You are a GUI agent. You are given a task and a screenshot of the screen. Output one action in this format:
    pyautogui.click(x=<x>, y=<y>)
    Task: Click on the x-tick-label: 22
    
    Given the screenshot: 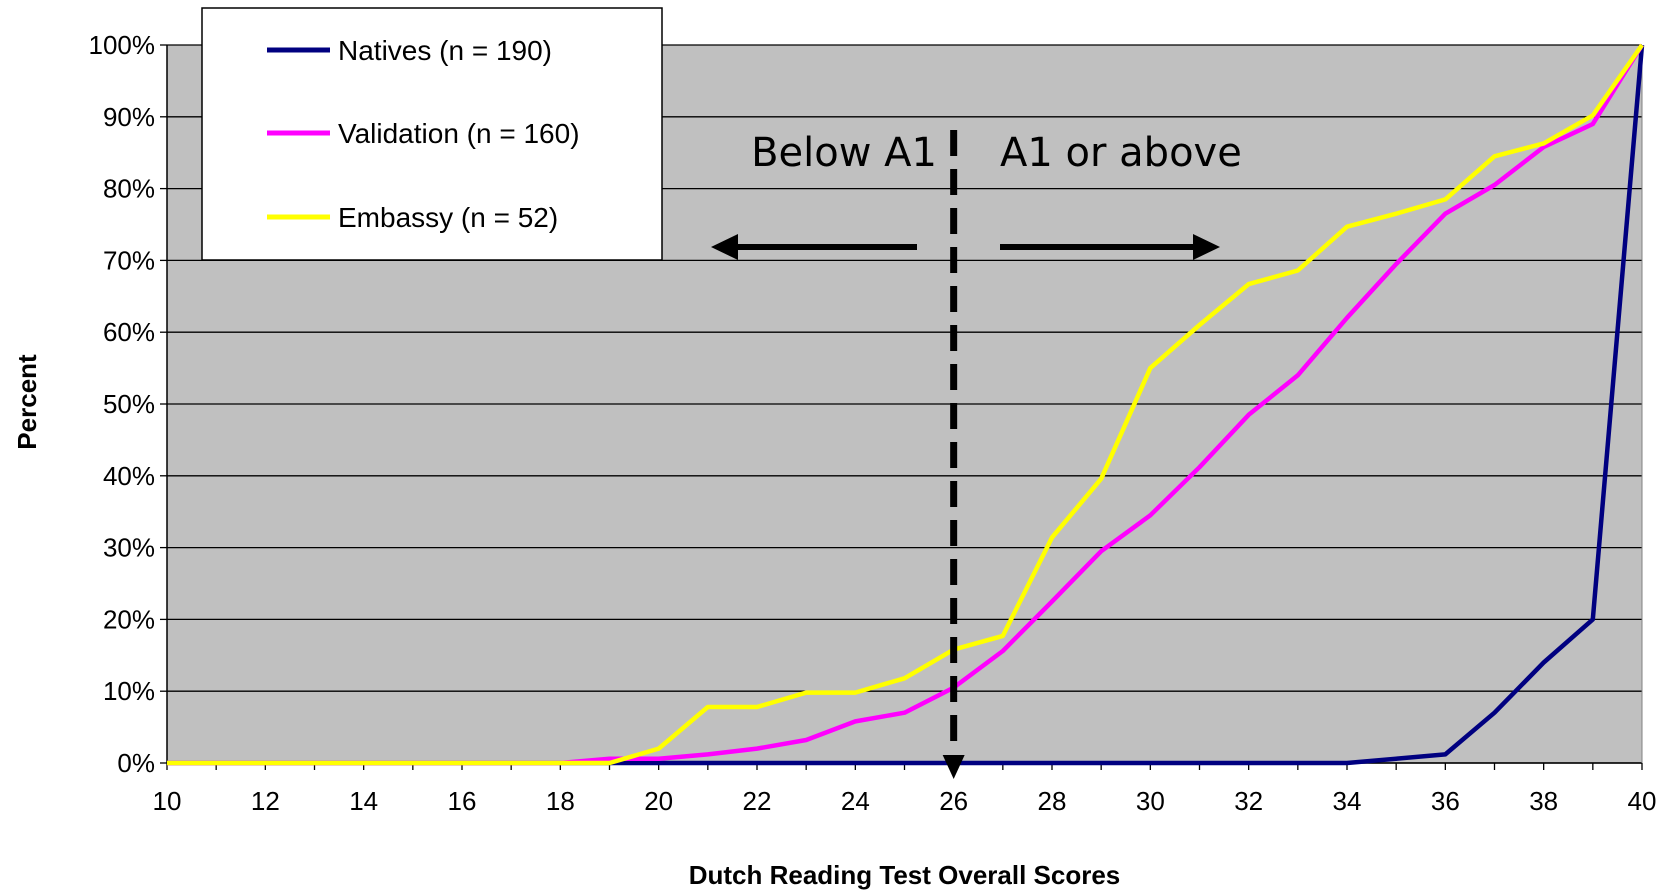 What is the action you would take?
    pyautogui.click(x=757, y=801)
    